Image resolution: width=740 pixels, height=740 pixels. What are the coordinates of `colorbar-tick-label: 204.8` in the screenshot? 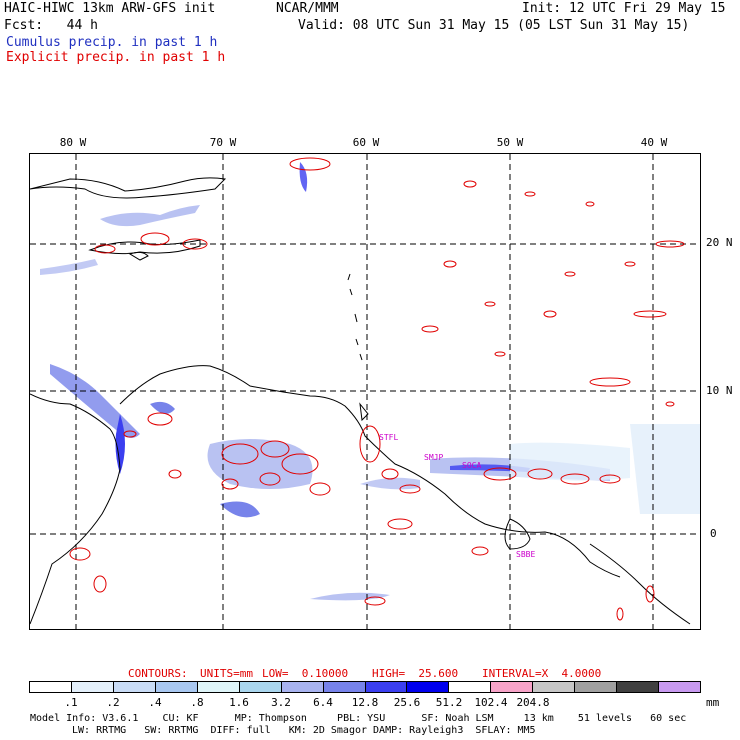 It's located at (533, 702).